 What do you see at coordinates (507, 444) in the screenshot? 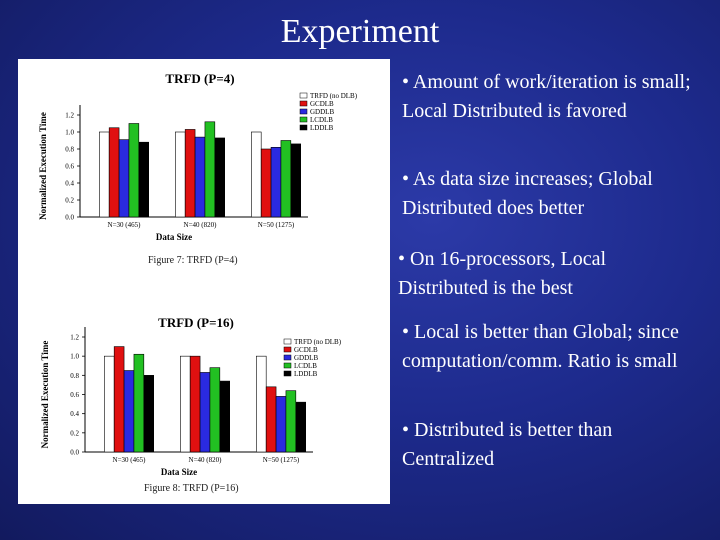
I see `bullet-item: • Distributed is better than Centralized` at bounding box center [507, 444].